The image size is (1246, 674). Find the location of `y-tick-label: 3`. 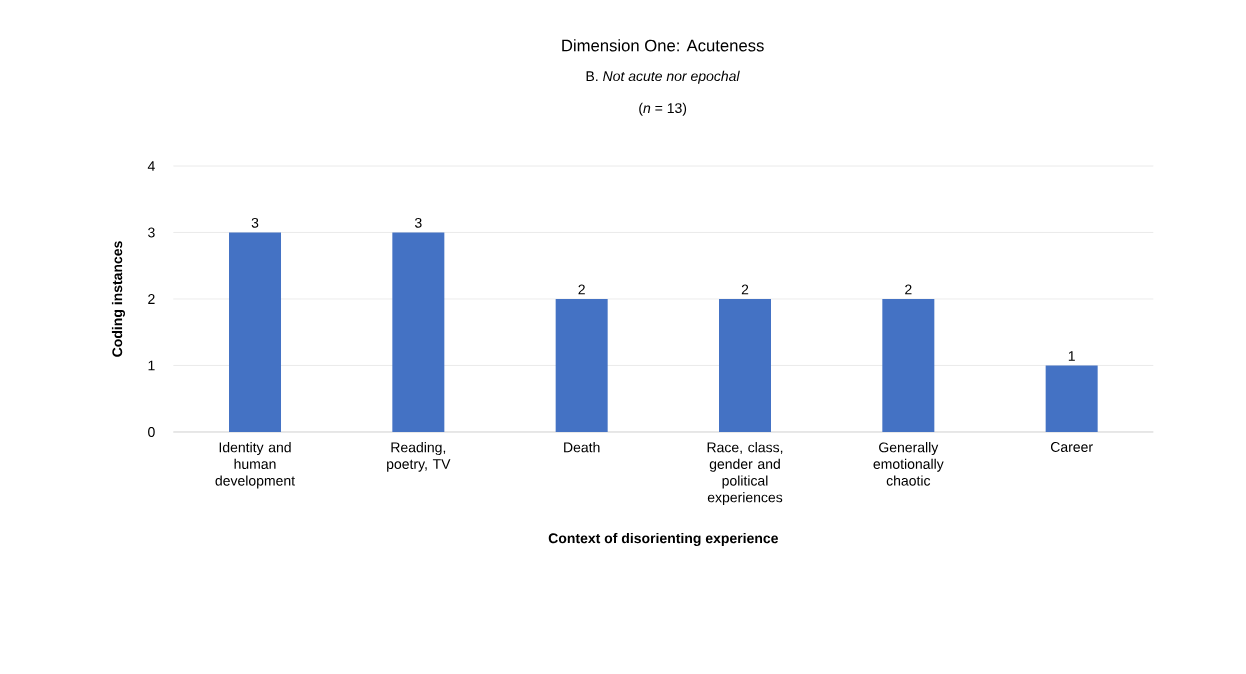

y-tick-label: 3 is located at coordinates (151, 232).